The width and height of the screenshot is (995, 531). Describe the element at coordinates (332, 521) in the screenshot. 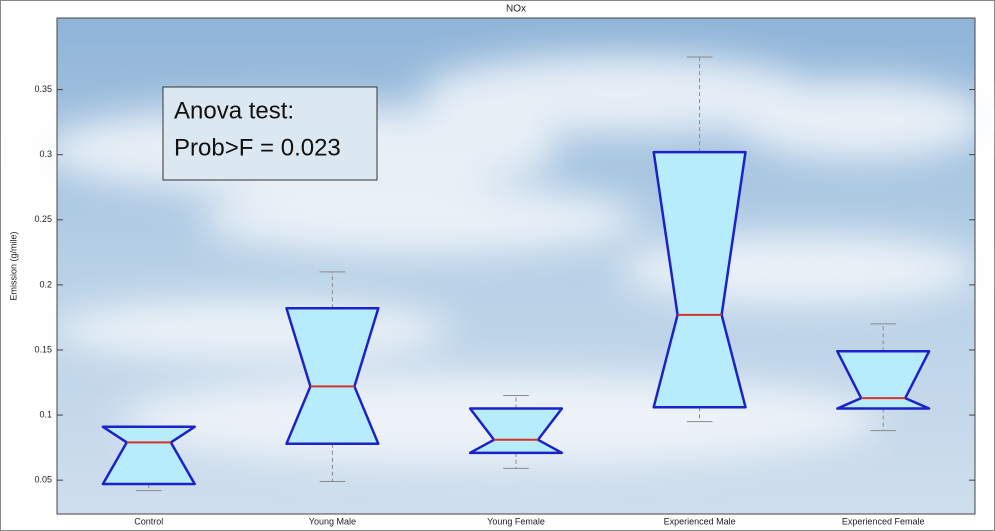

I see `x-tick-label: Young Male` at that location.